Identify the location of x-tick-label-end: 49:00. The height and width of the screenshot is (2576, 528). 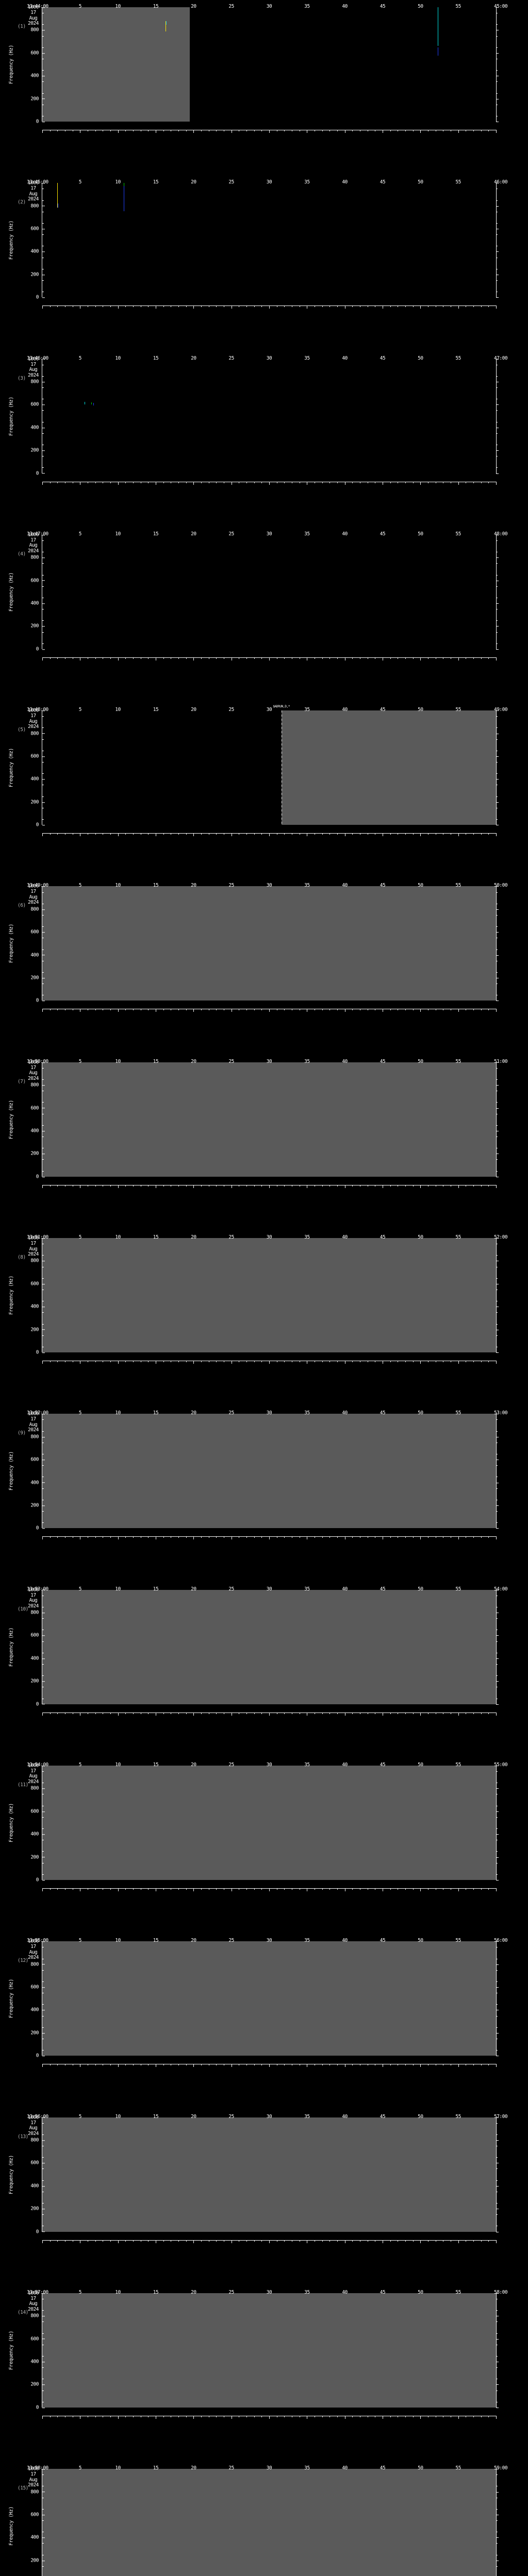
(501, 710).